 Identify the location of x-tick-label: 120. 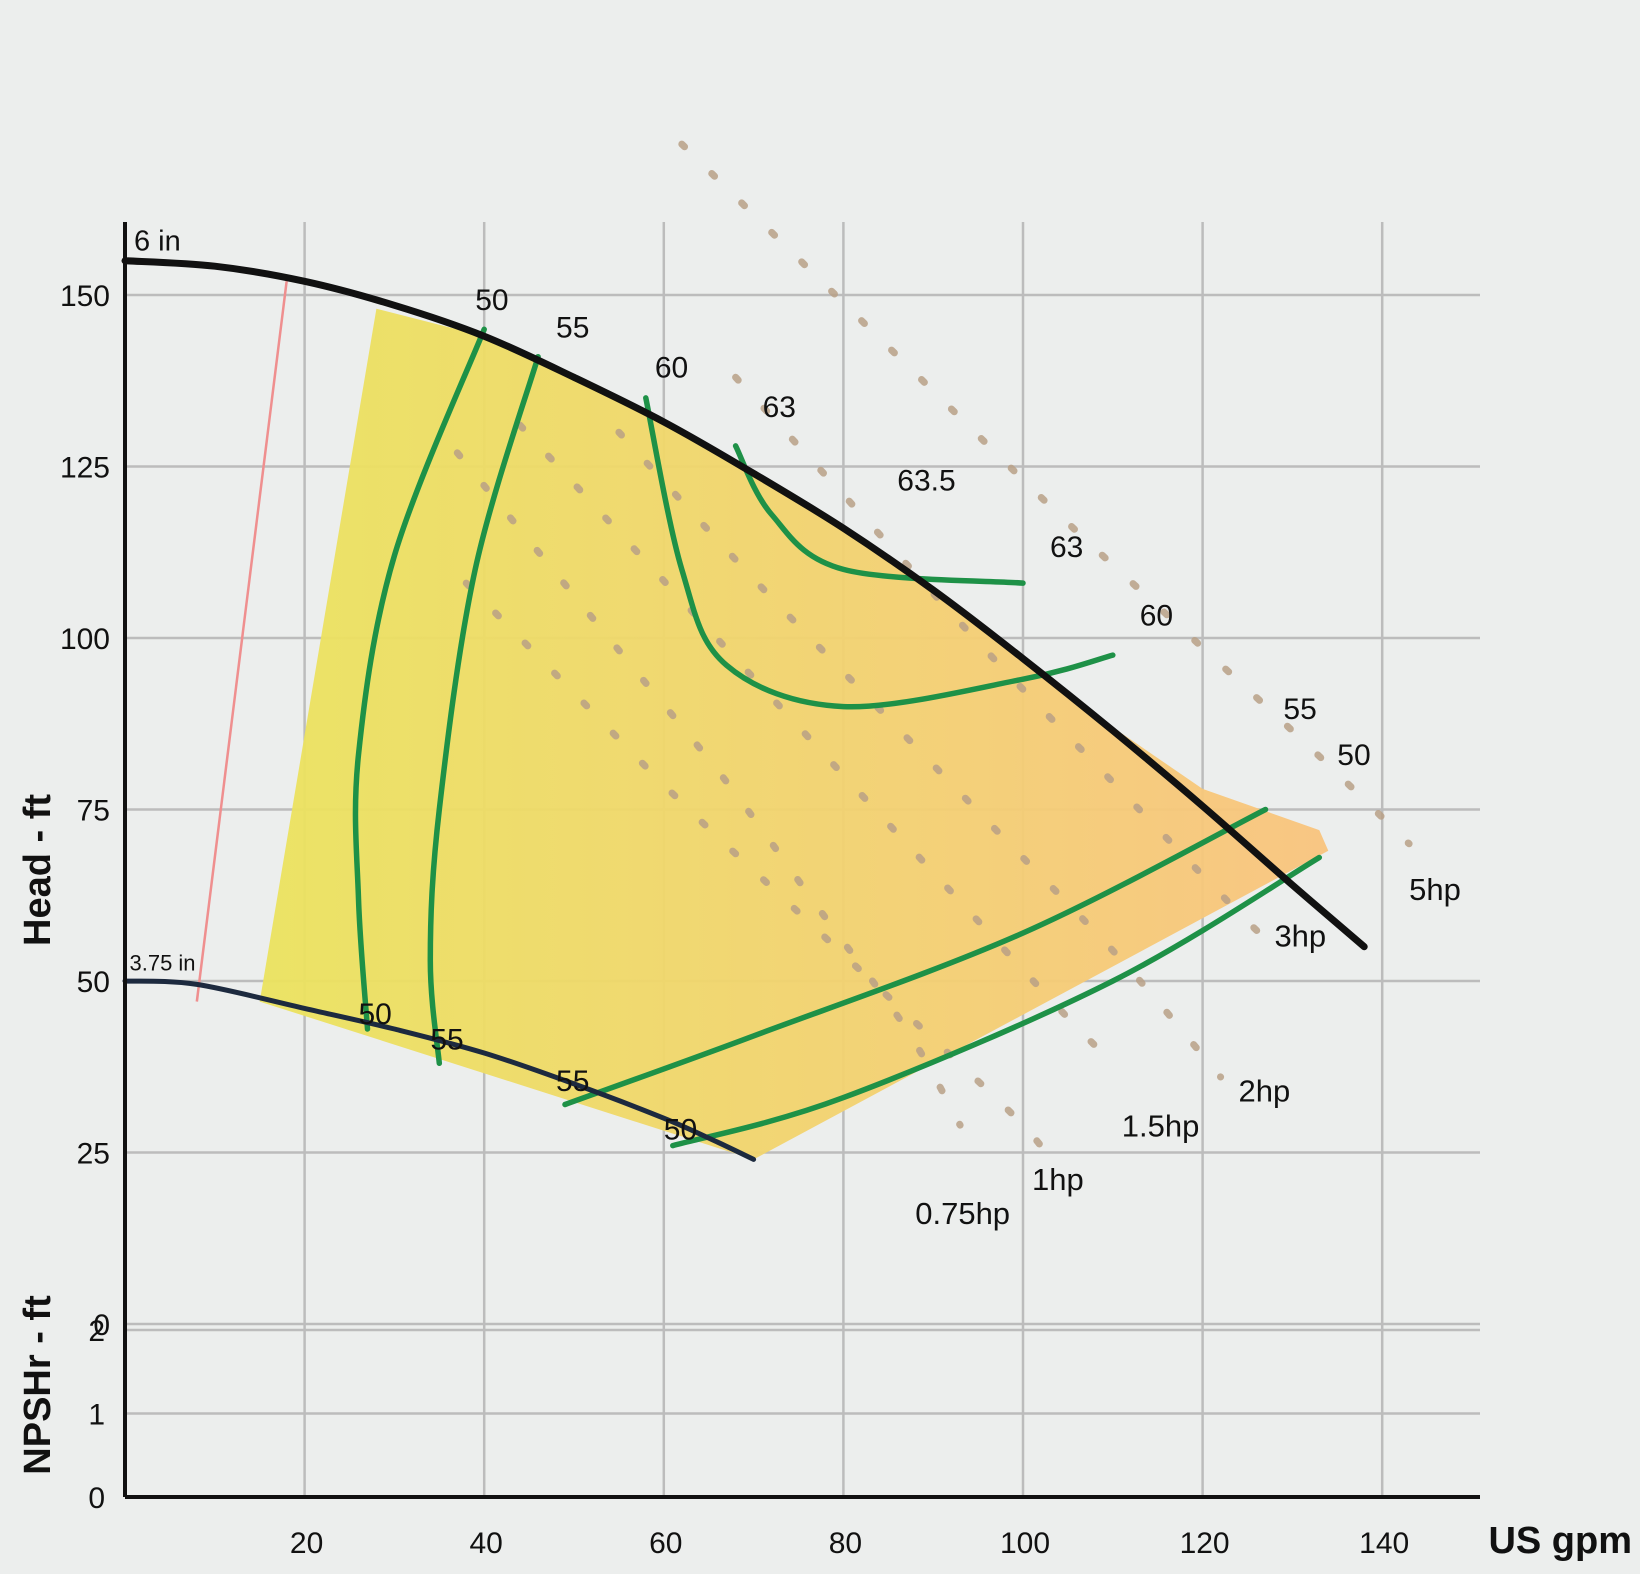
(1205, 1543).